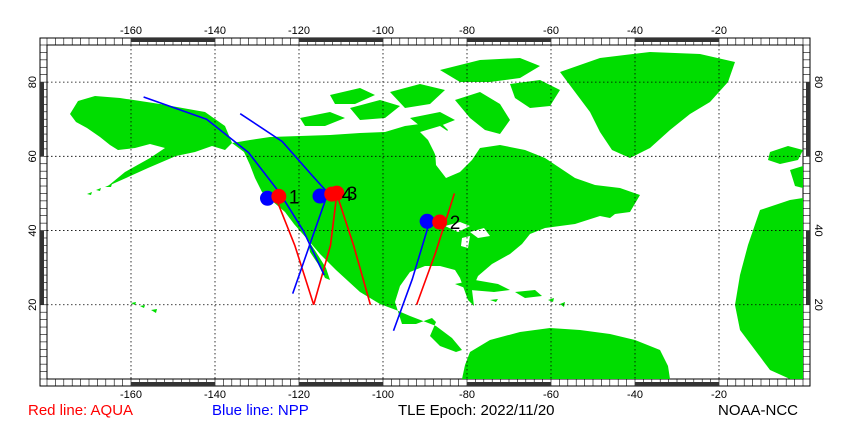 This screenshot has height=425, width=850. Describe the element at coordinates (33, 305) in the screenshot. I see `lat-tick-label-left: 20` at that location.